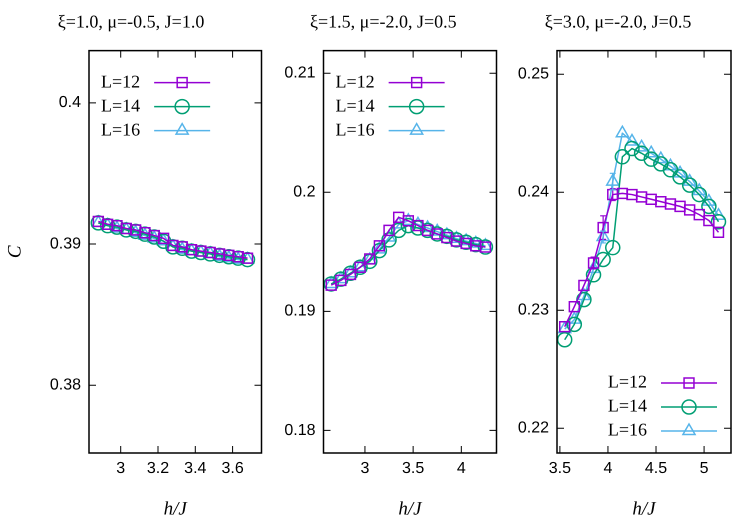 The width and height of the screenshot is (750, 525). What do you see at coordinates (300, 430) in the screenshot?
I see `y-tick-label: 0.18` at bounding box center [300, 430].